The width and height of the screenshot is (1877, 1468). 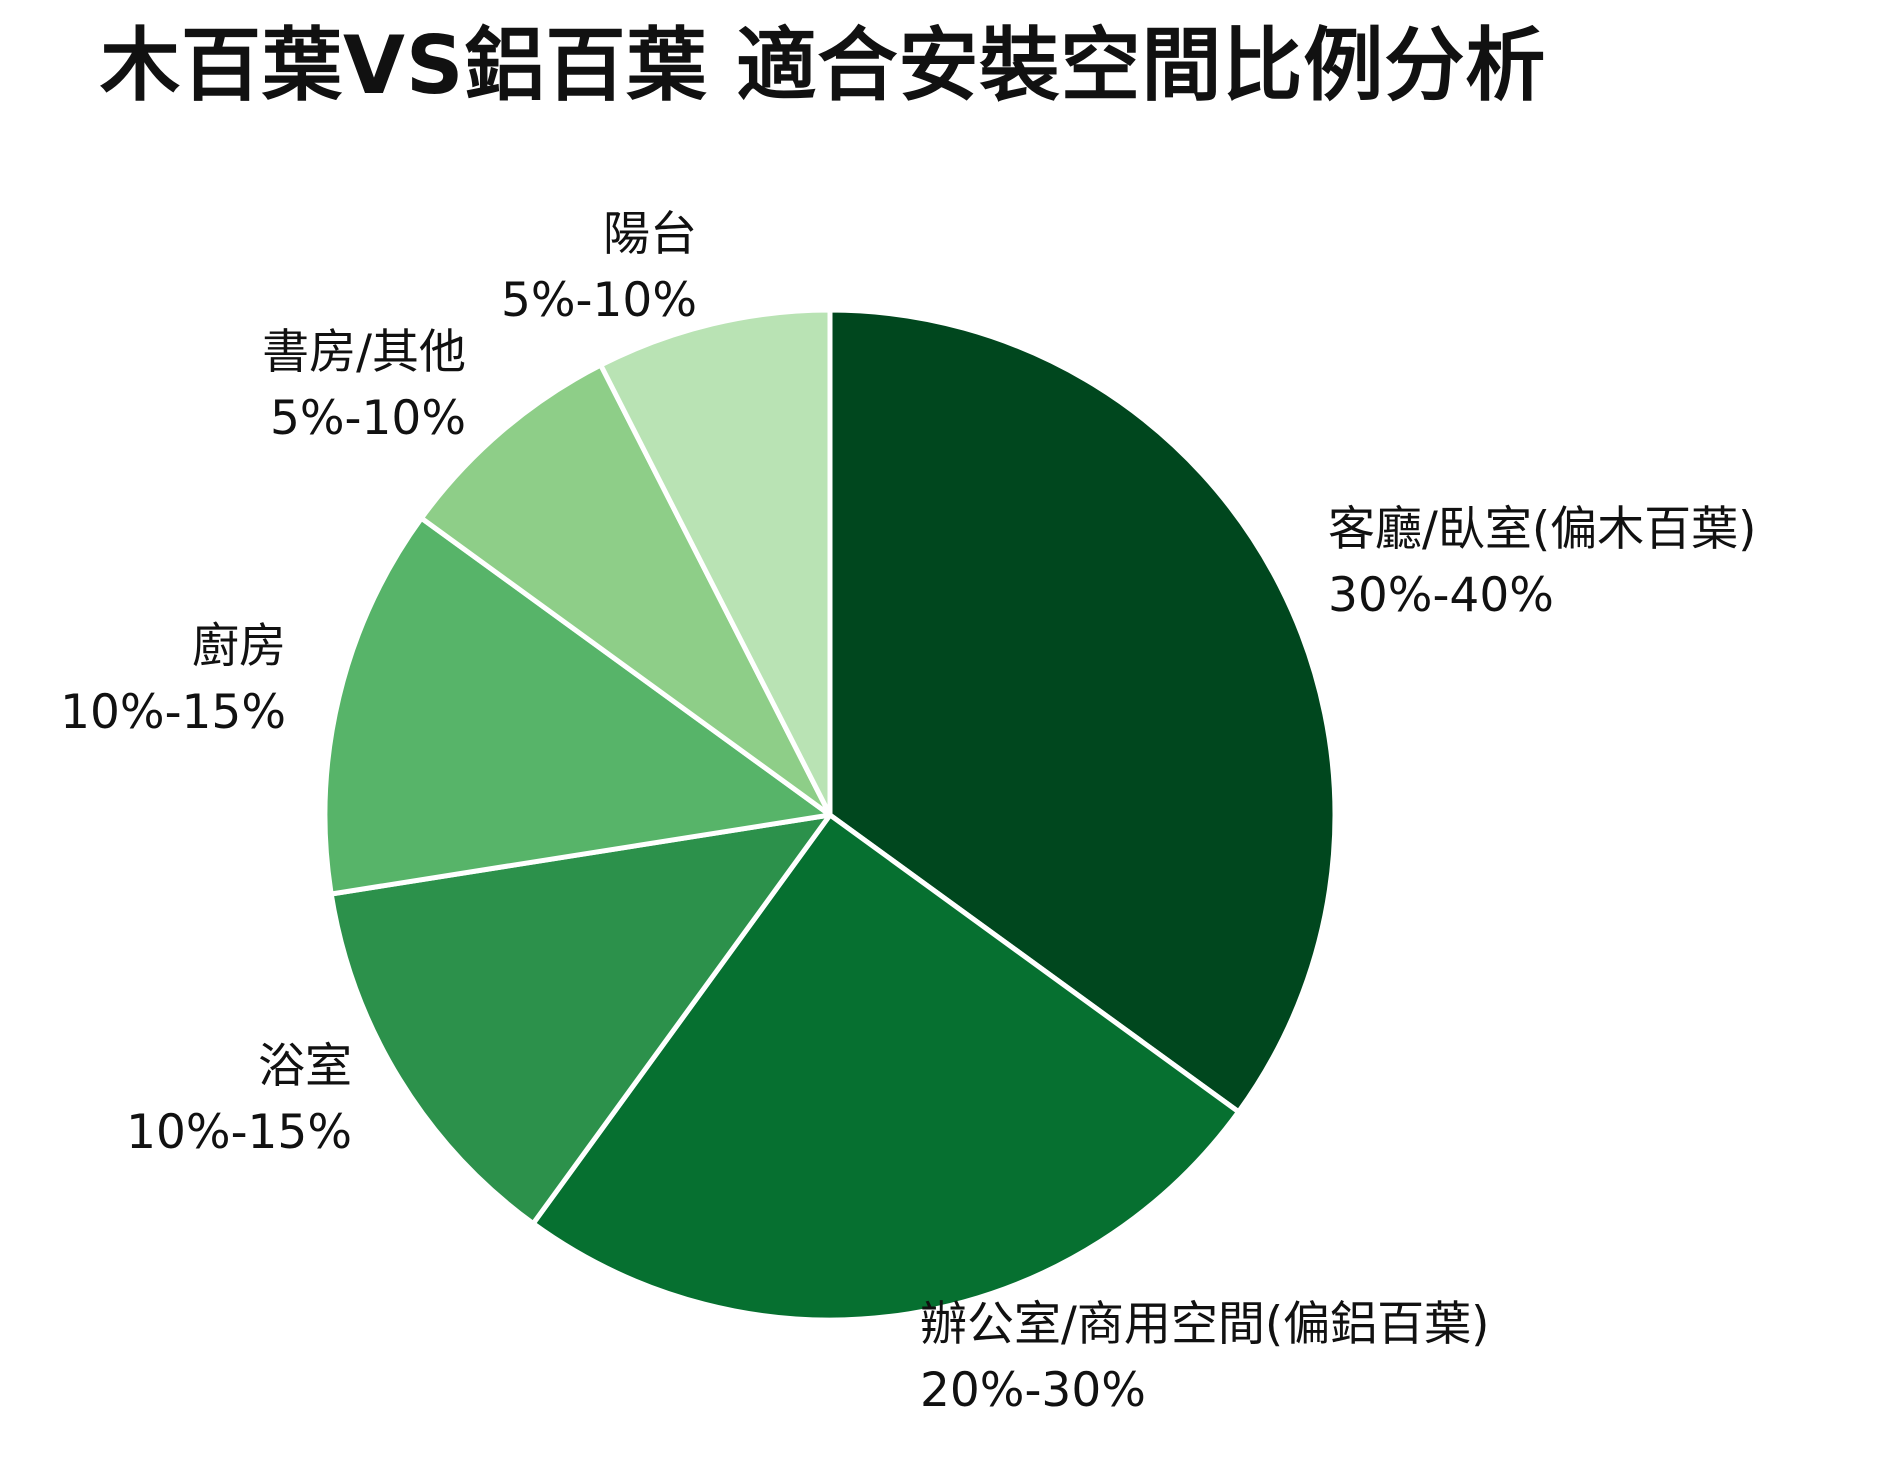 I want to click on slice-range-4: 10%-15%, so click(x=173, y=712).